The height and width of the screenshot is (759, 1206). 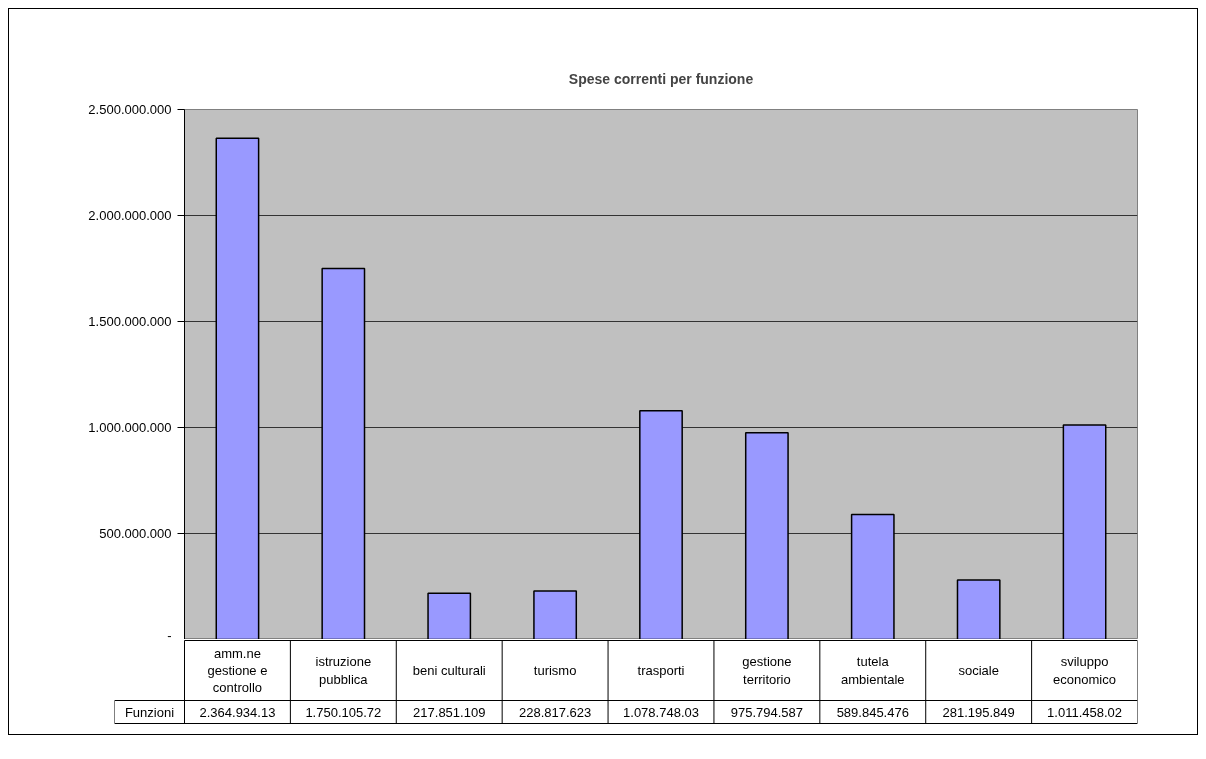 What do you see at coordinates (449, 712) in the screenshot?
I see `data-label: 217.851.109` at bounding box center [449, 712].